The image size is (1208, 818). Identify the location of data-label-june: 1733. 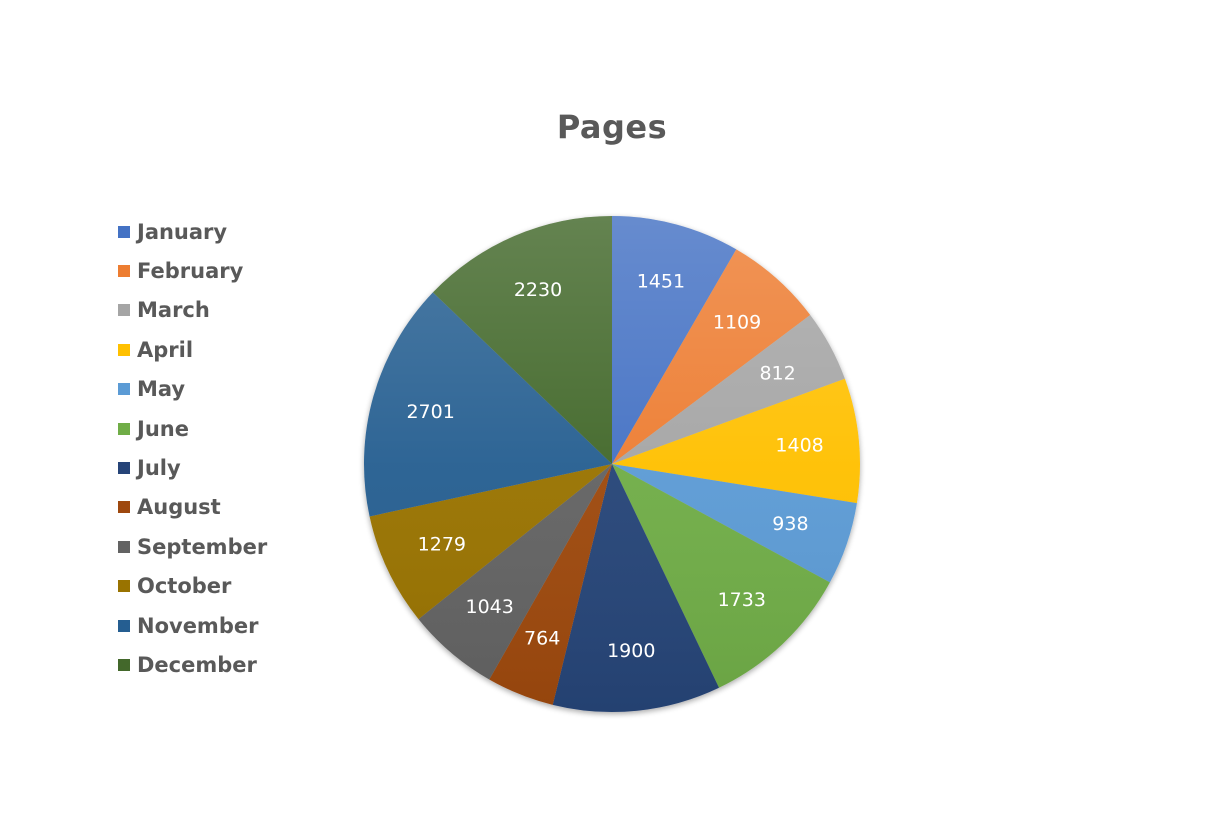
(742, 600).